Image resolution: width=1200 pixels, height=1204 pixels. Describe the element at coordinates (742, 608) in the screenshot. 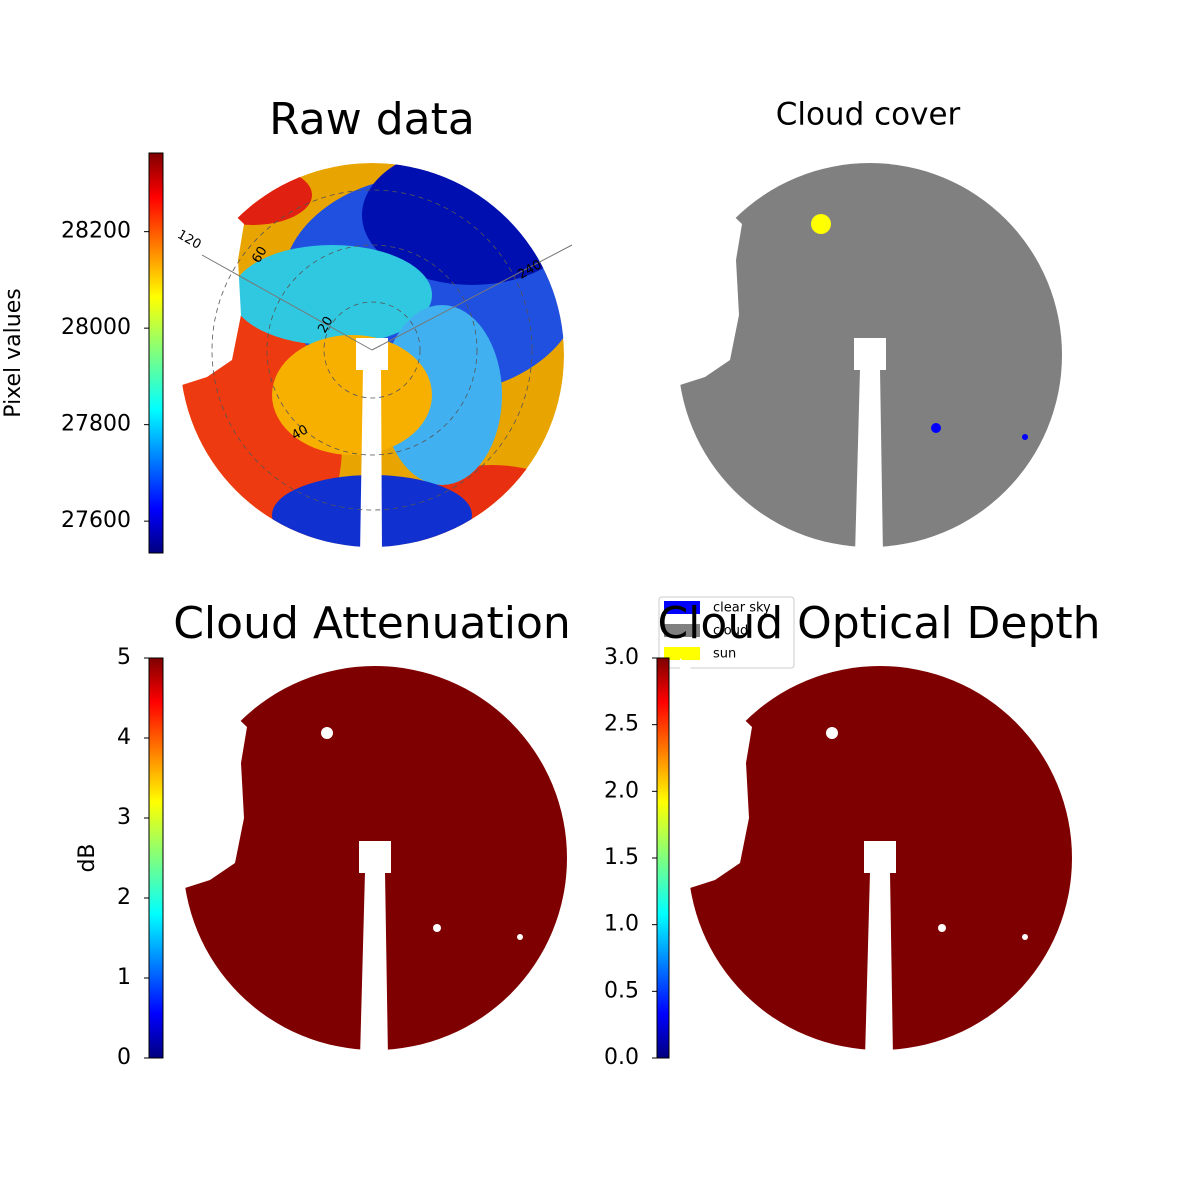

I see `legend-label: clear sky` at that location.